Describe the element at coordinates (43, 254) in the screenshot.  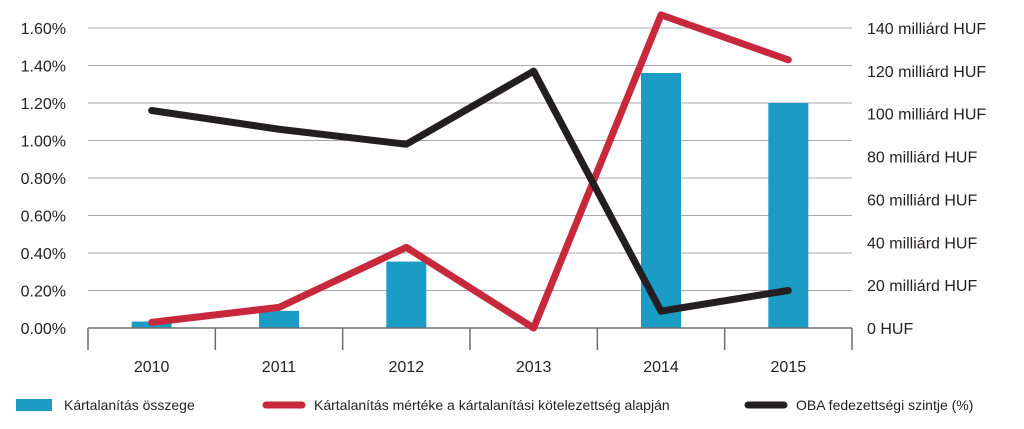
I see `left-tick-label: 0.40%` at that location.